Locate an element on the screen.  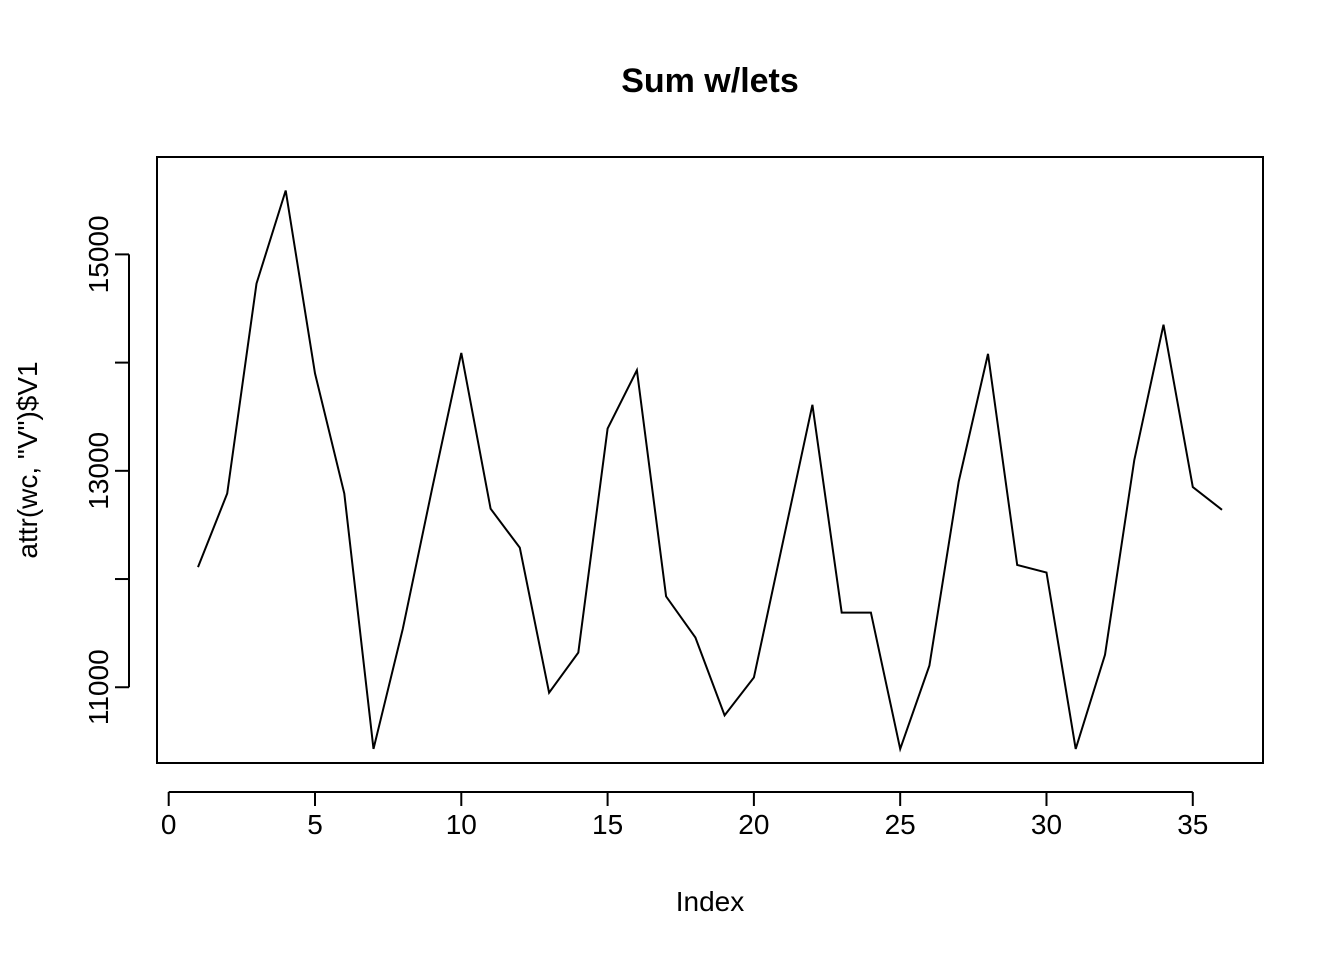
x-tick-label: 25 is located at coordinates (900, 824).